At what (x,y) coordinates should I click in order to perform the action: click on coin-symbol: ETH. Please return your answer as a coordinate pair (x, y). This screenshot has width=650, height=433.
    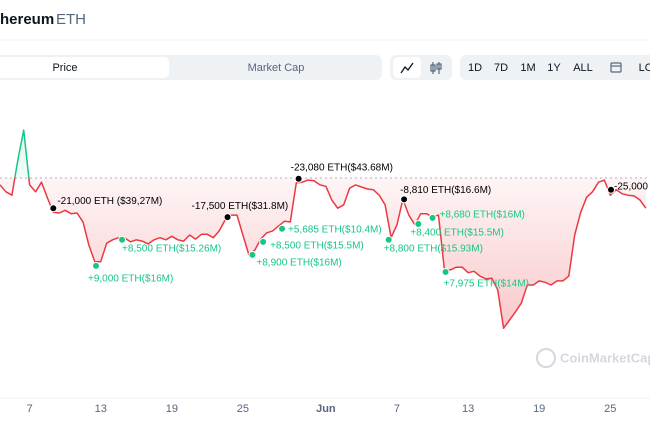
    Looking at the image, I should click on (71, 19).